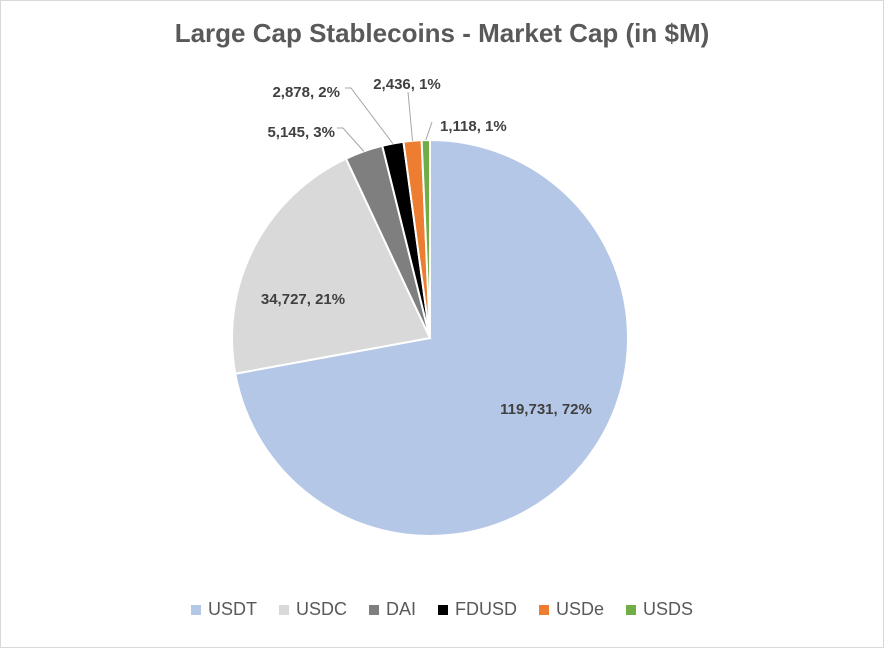  Describe the element at coordinates (407, 84) in the screenshot. I see `data-label-usde: 2,436, 1%` at that location.